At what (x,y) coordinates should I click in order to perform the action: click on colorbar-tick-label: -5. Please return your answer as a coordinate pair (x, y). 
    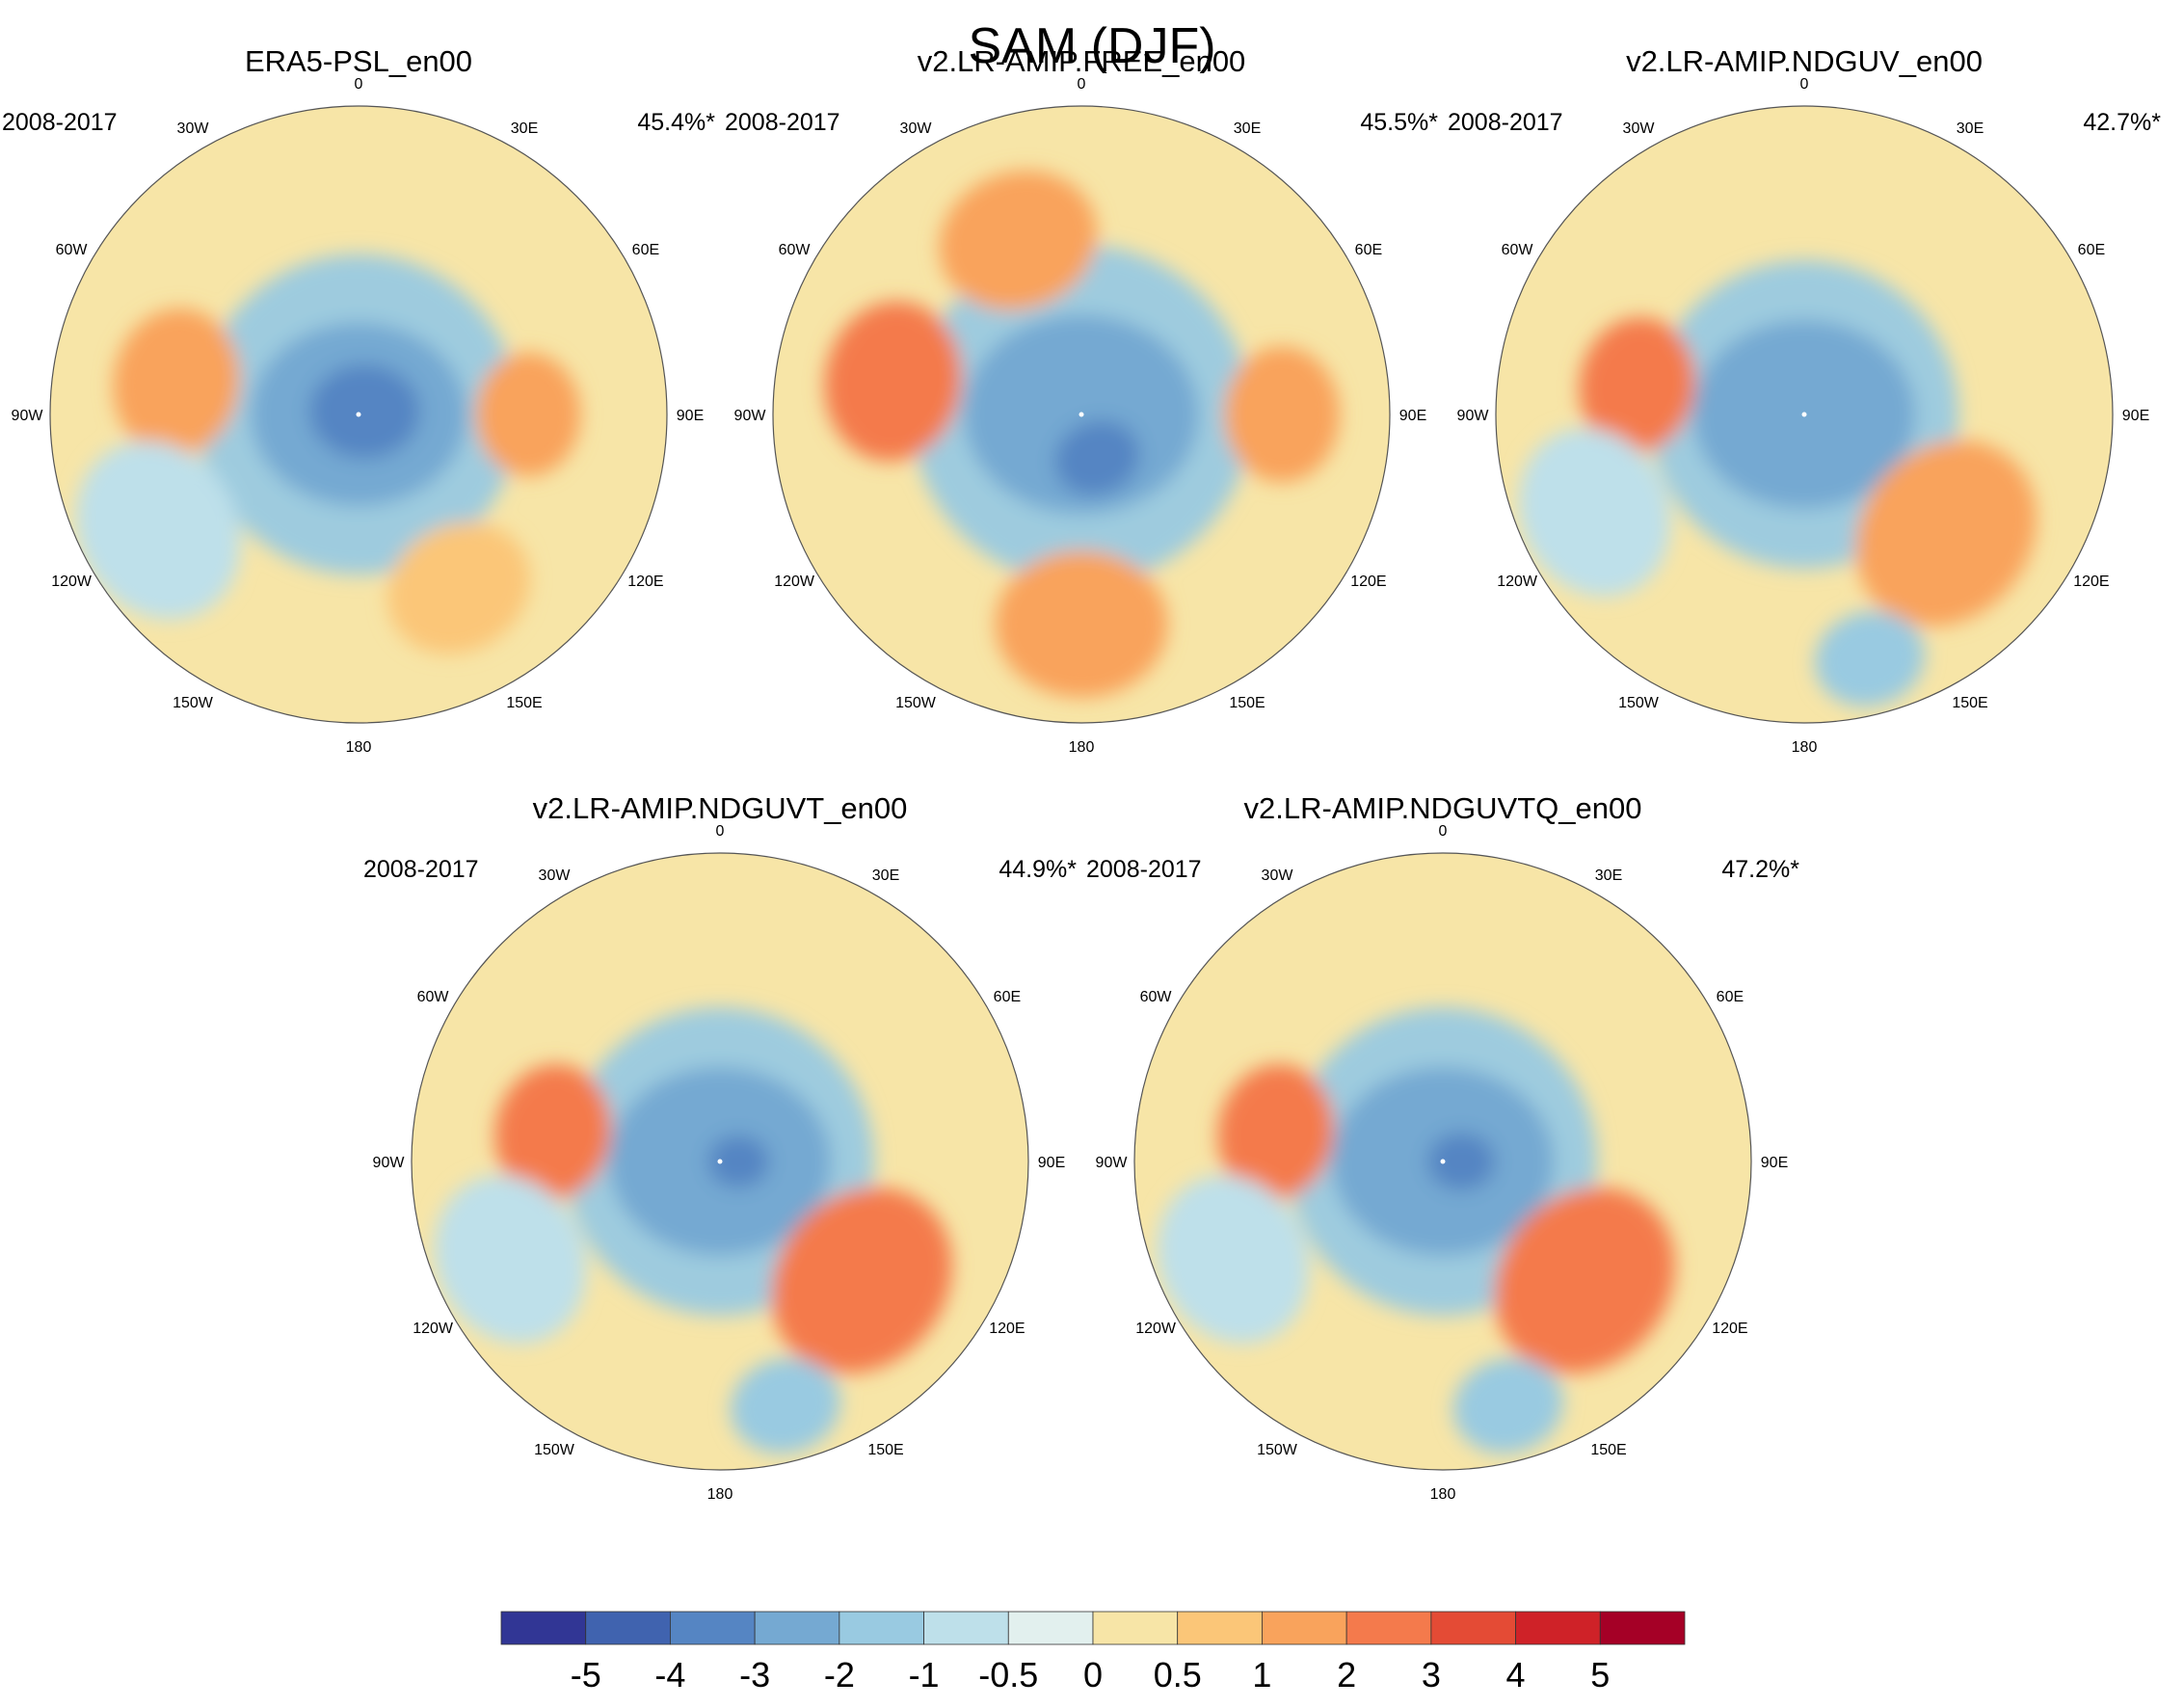
    Looking at the image, I should click on (586, 1675).